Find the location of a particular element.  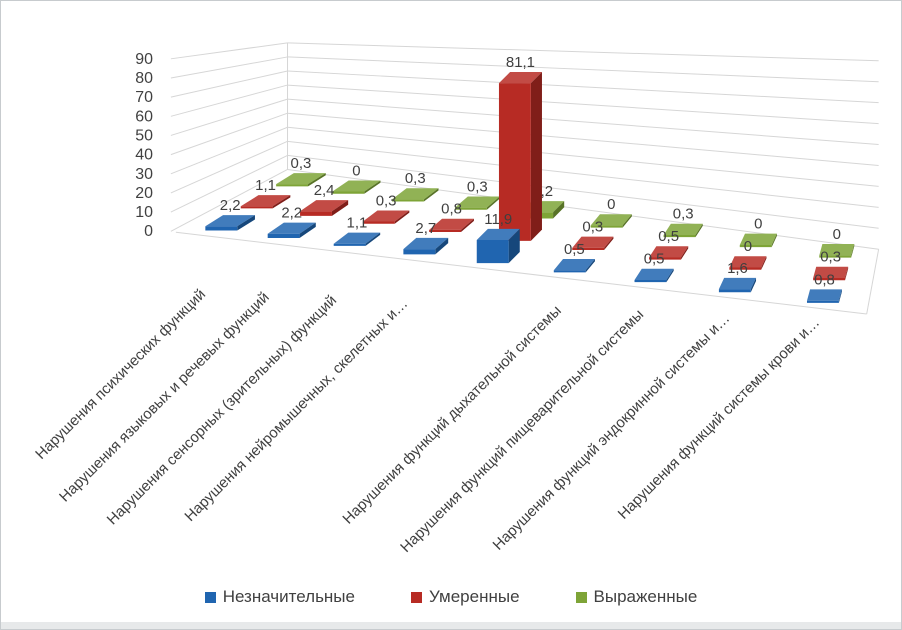

y-tick-label: 80 is located at coordinates (144, 78).